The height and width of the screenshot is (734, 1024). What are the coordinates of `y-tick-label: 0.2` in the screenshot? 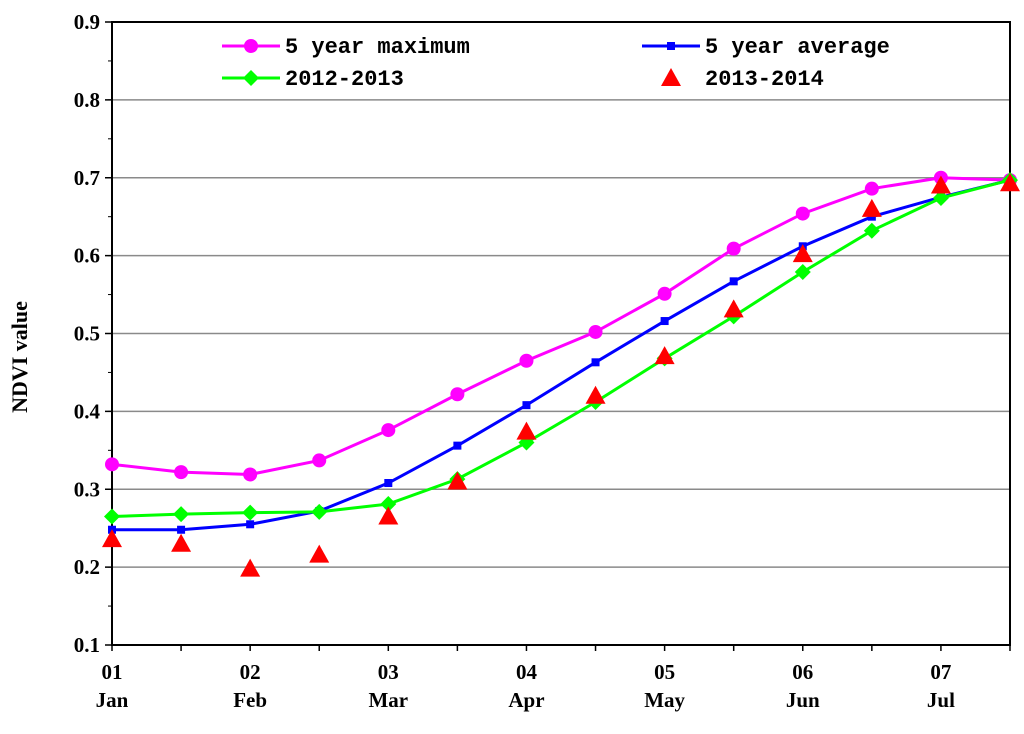 It's located at (87, 567).